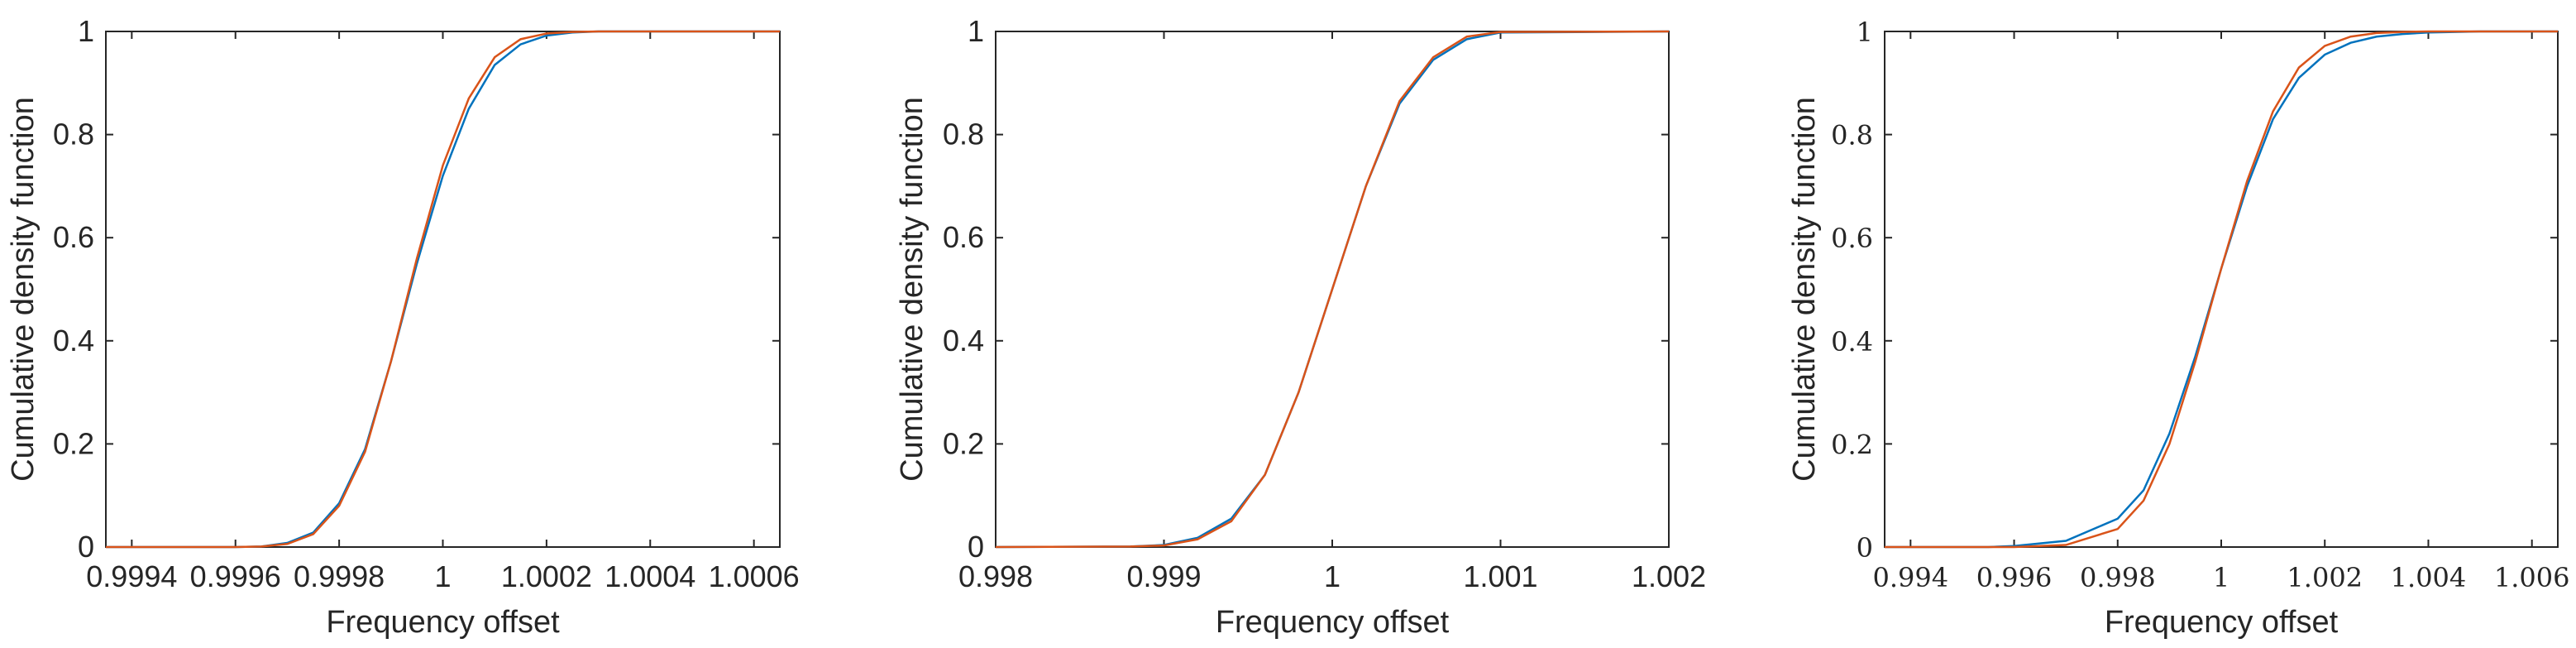 This screenshot has width=2576, height=648. Describe the element at coordinates (650, 576) in the screenshot. I see `x-tick-label: 1.0004` at that location.